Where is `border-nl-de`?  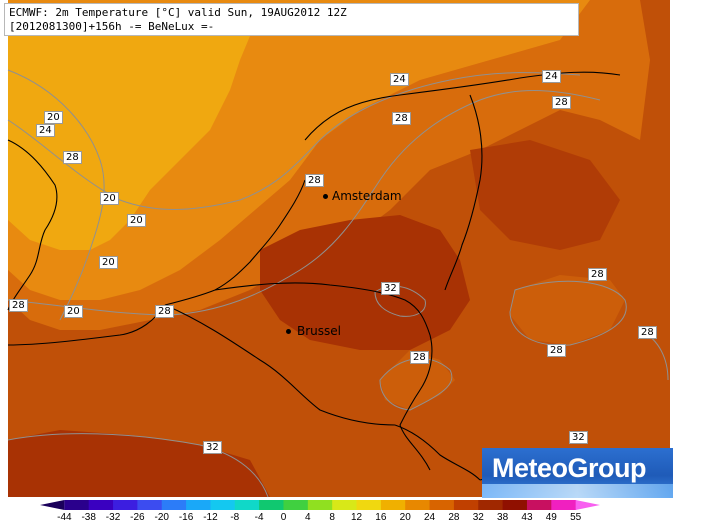 border-nl-de is located at coordinates (463, 192).